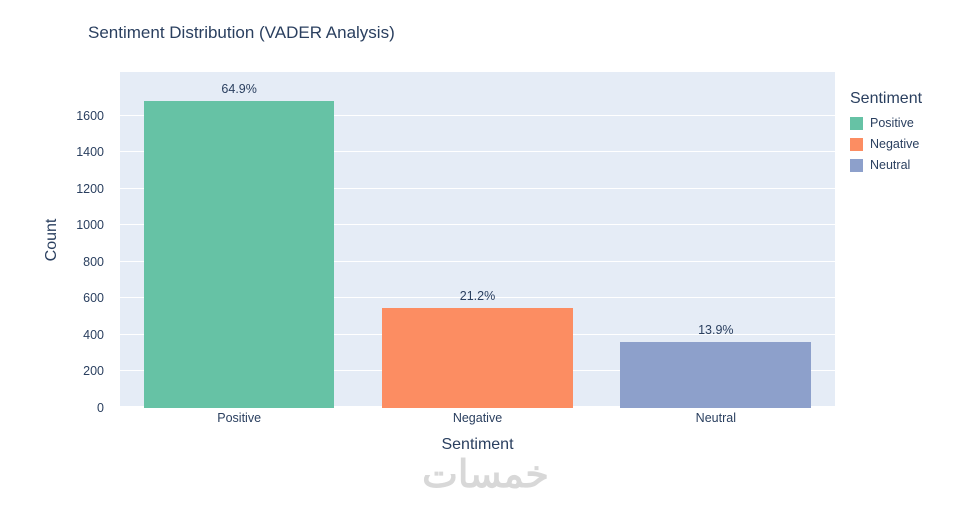 This screenshot has height=506, width=971. I want to click on legend: Sentiment Positive Negative Neutral, so click(907, 134).